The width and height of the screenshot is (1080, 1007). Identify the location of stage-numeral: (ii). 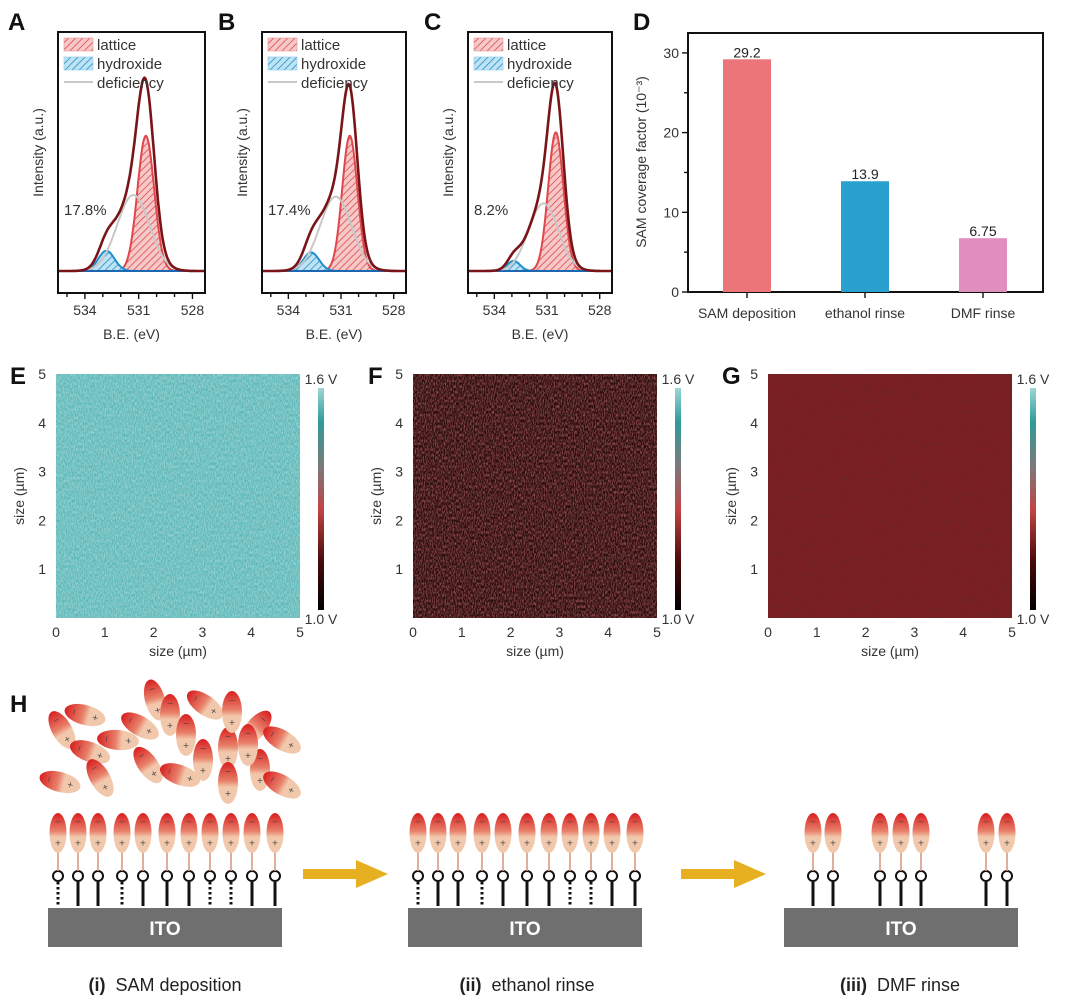
(470, 985).